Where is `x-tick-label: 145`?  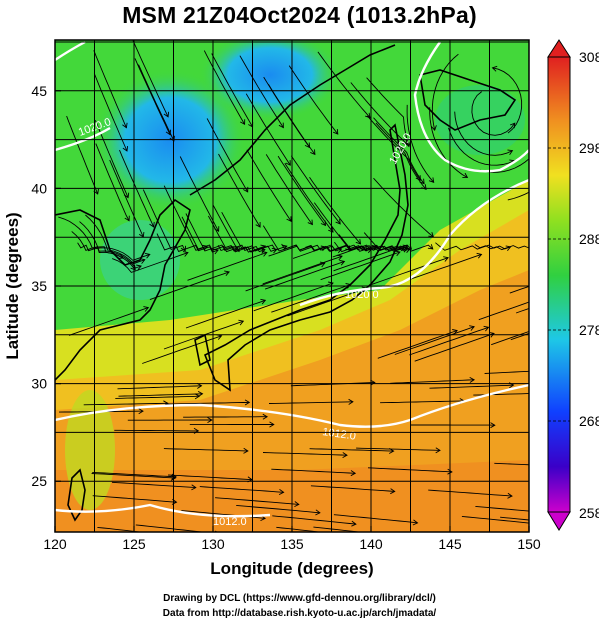 x-tick-label: 145 is located at coordinates (450, 544).